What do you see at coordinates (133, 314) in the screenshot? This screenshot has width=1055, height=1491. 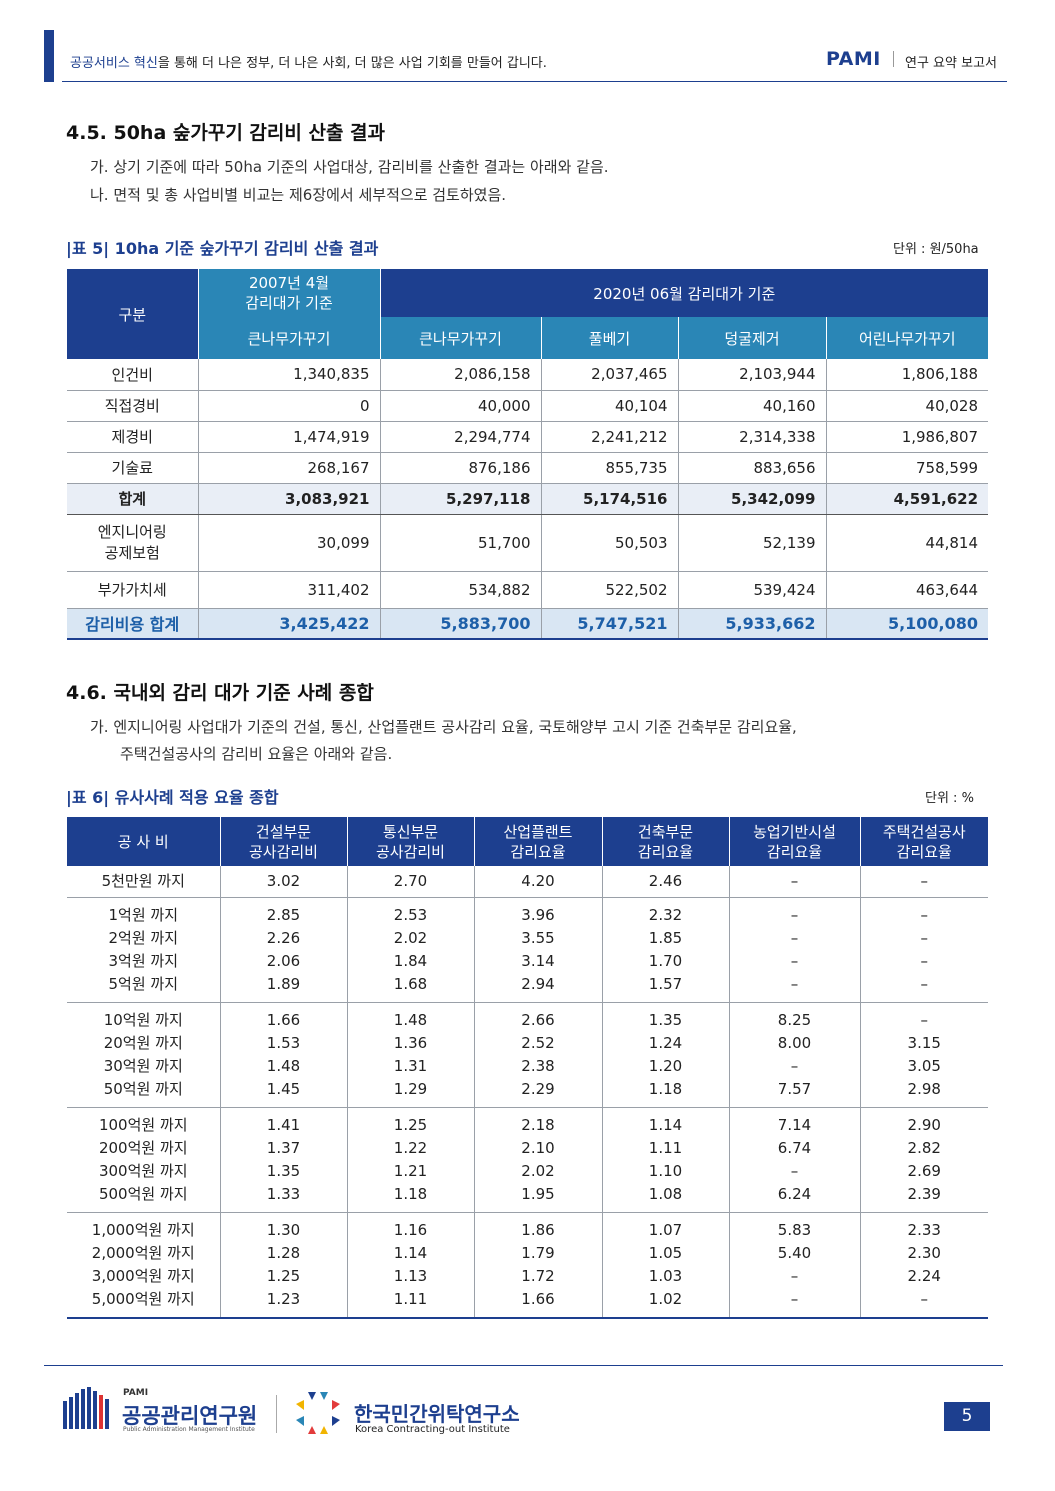 I see `table5-head-label: 구분` at bounding box center [133, 314].